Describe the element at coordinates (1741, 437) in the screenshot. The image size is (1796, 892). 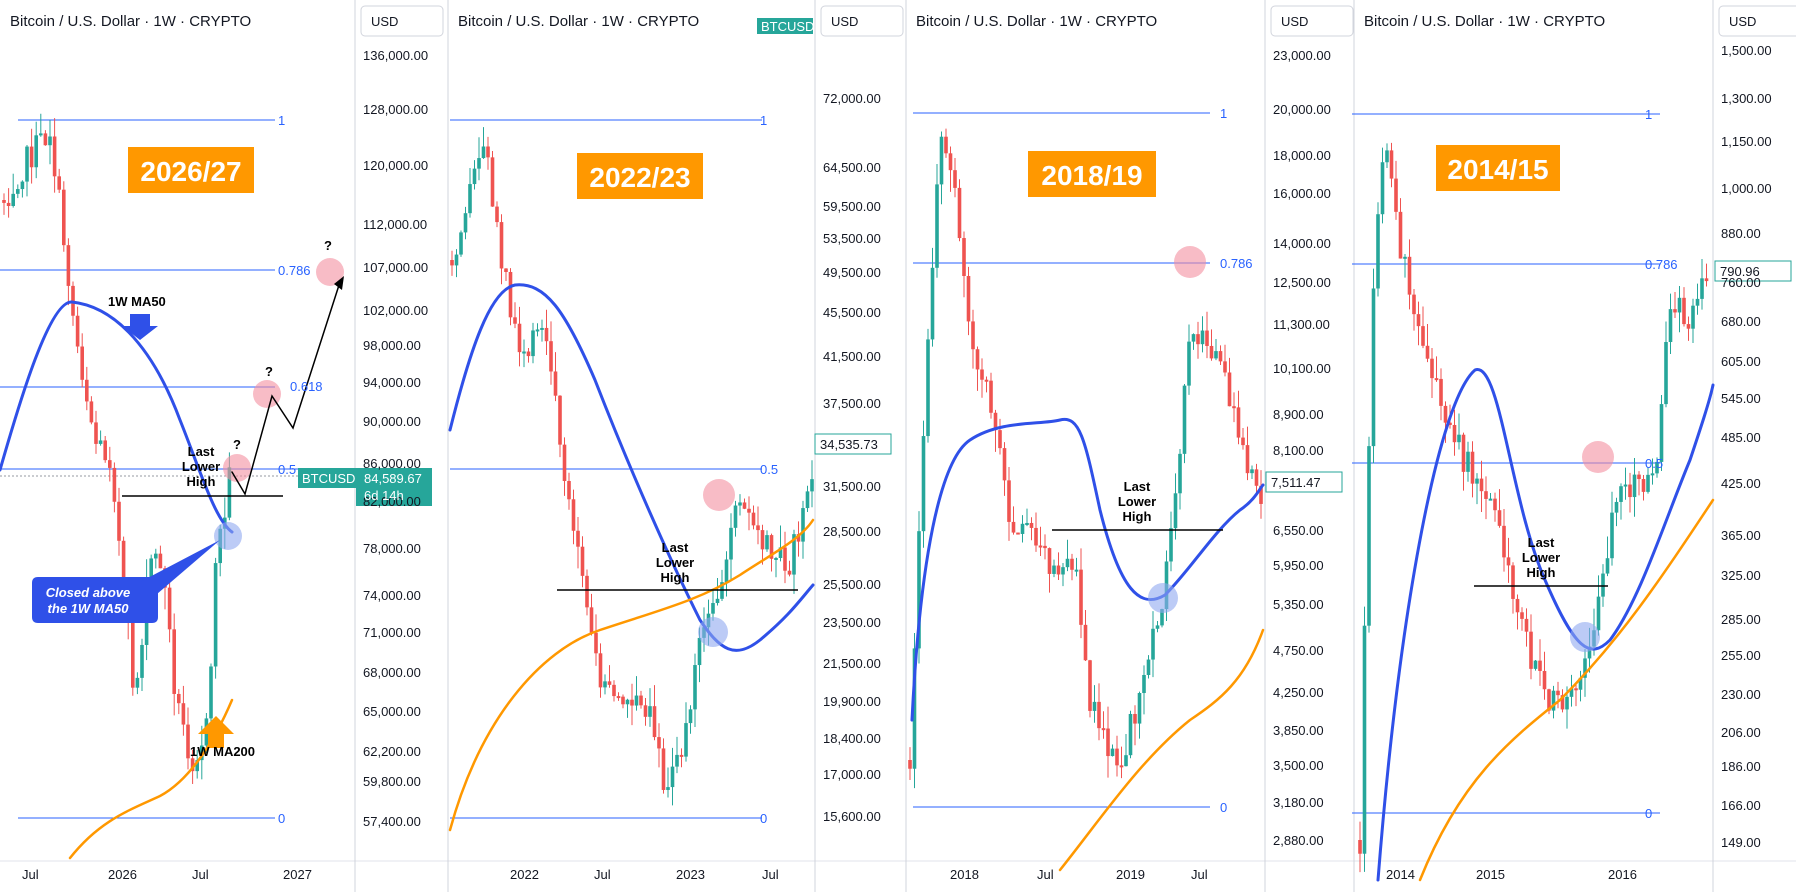
I see `y-tick-label: 485.00` at that location.